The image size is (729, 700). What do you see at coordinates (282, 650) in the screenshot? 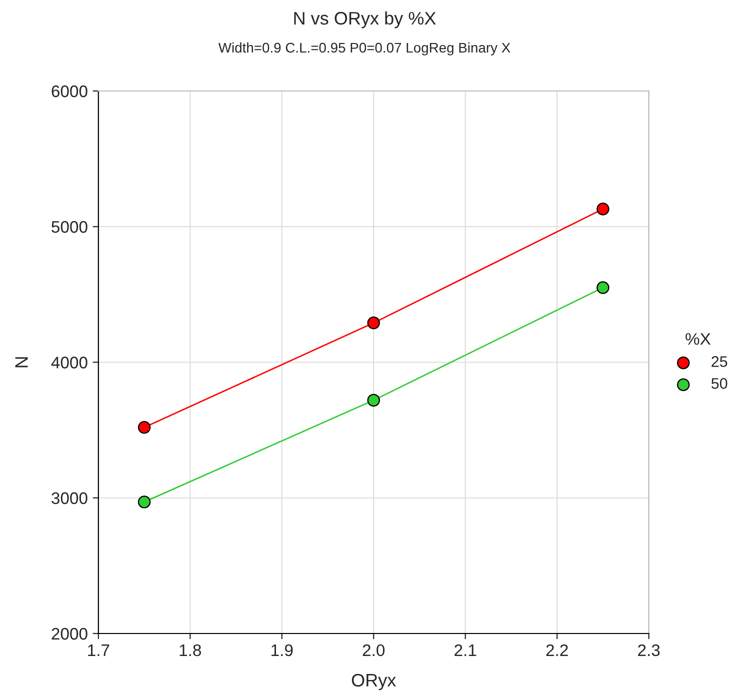
I see `x-tick-label: 1.9` at bounding box center [282, 650].